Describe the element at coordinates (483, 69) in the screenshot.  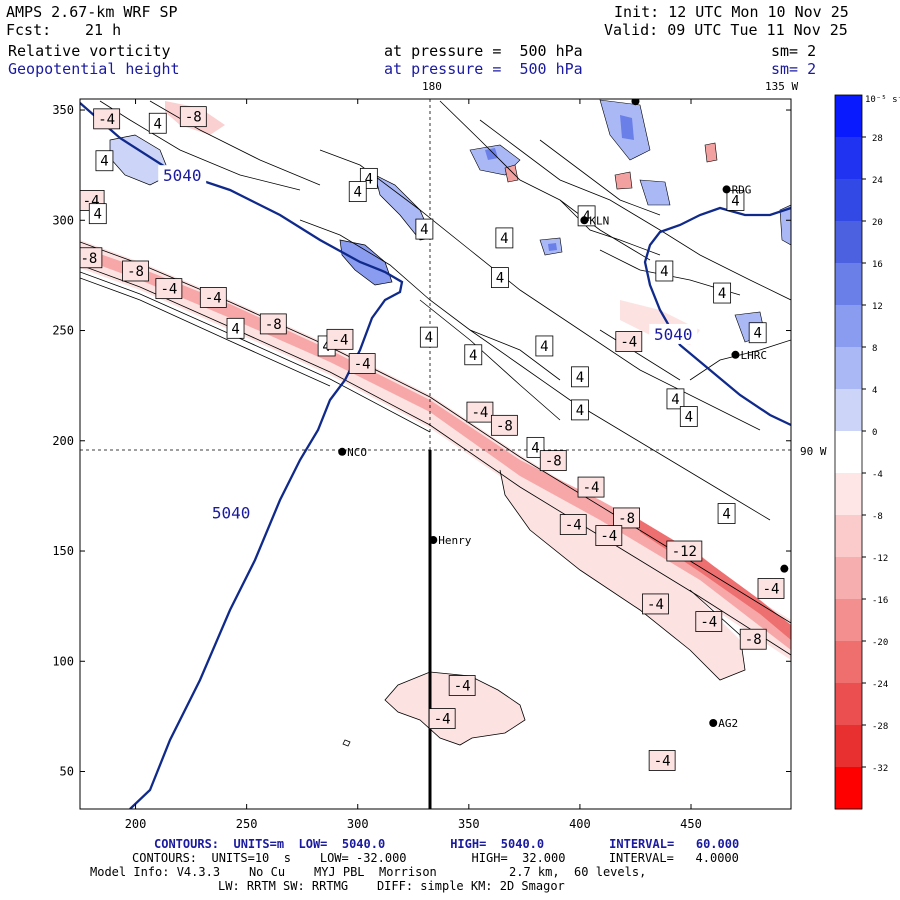
I see `field2-pressure: at pressure = 500 hPa` at that location.